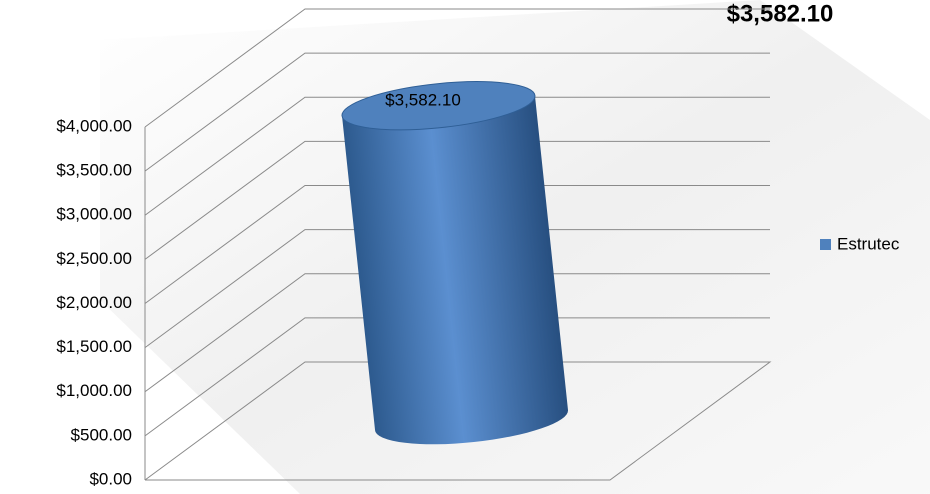  Describe the element at coordinates (868, 243) in the screenshot. I see `legend-label: Estrutec` at that location.